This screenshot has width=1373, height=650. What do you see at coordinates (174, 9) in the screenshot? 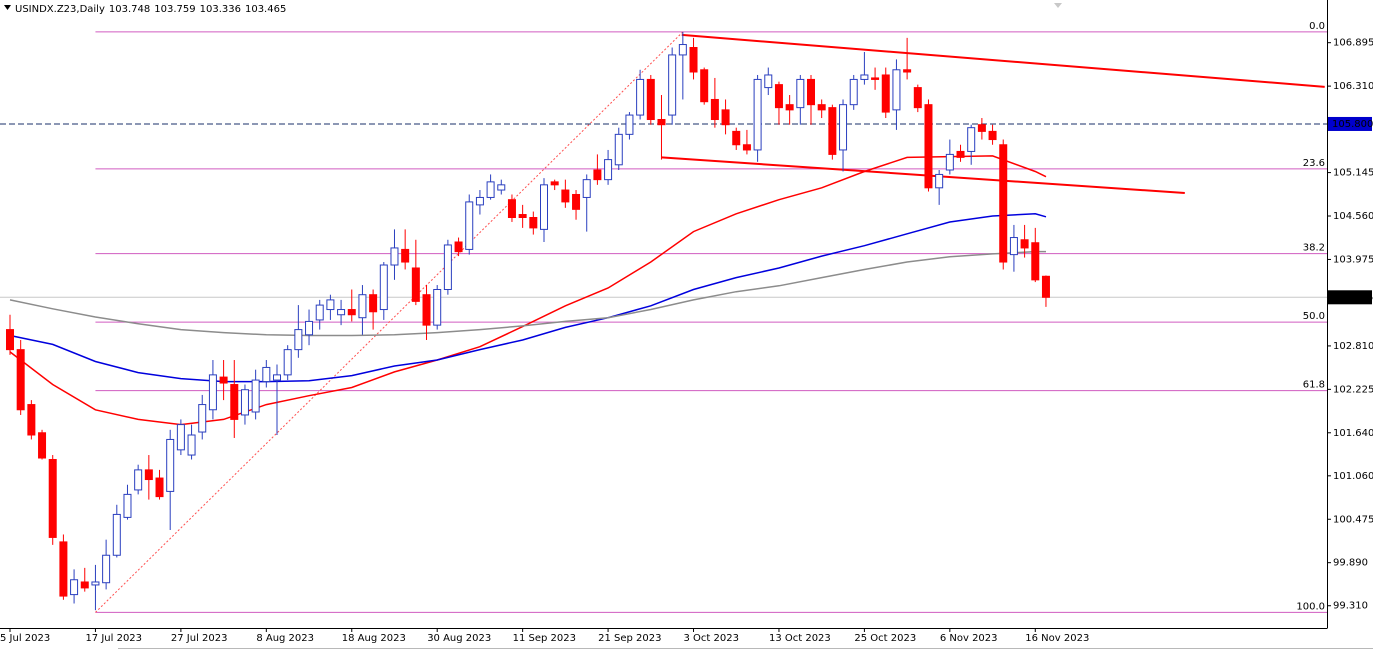
I see `header-high: 103.759` at bounding box center [174, 9].